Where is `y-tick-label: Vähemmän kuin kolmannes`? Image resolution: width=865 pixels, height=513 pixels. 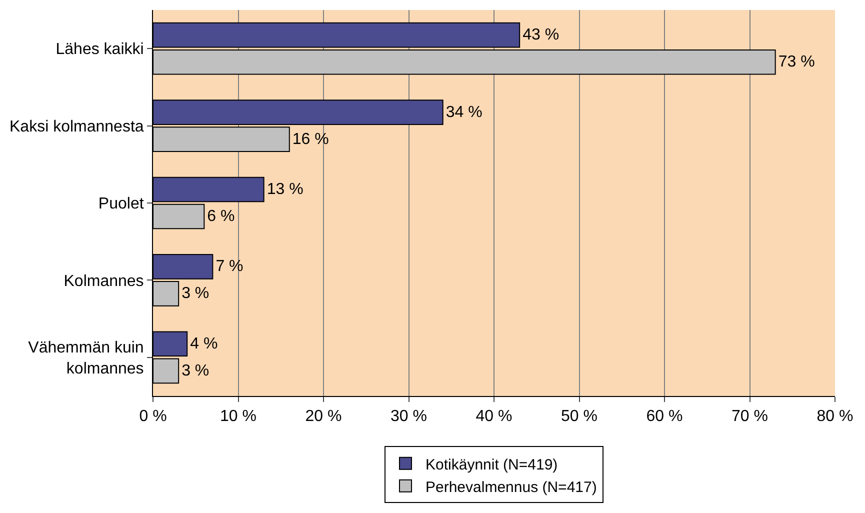
y-tick-label: Vähemmän kuin kolmannes is located at coordinates (86, 359).